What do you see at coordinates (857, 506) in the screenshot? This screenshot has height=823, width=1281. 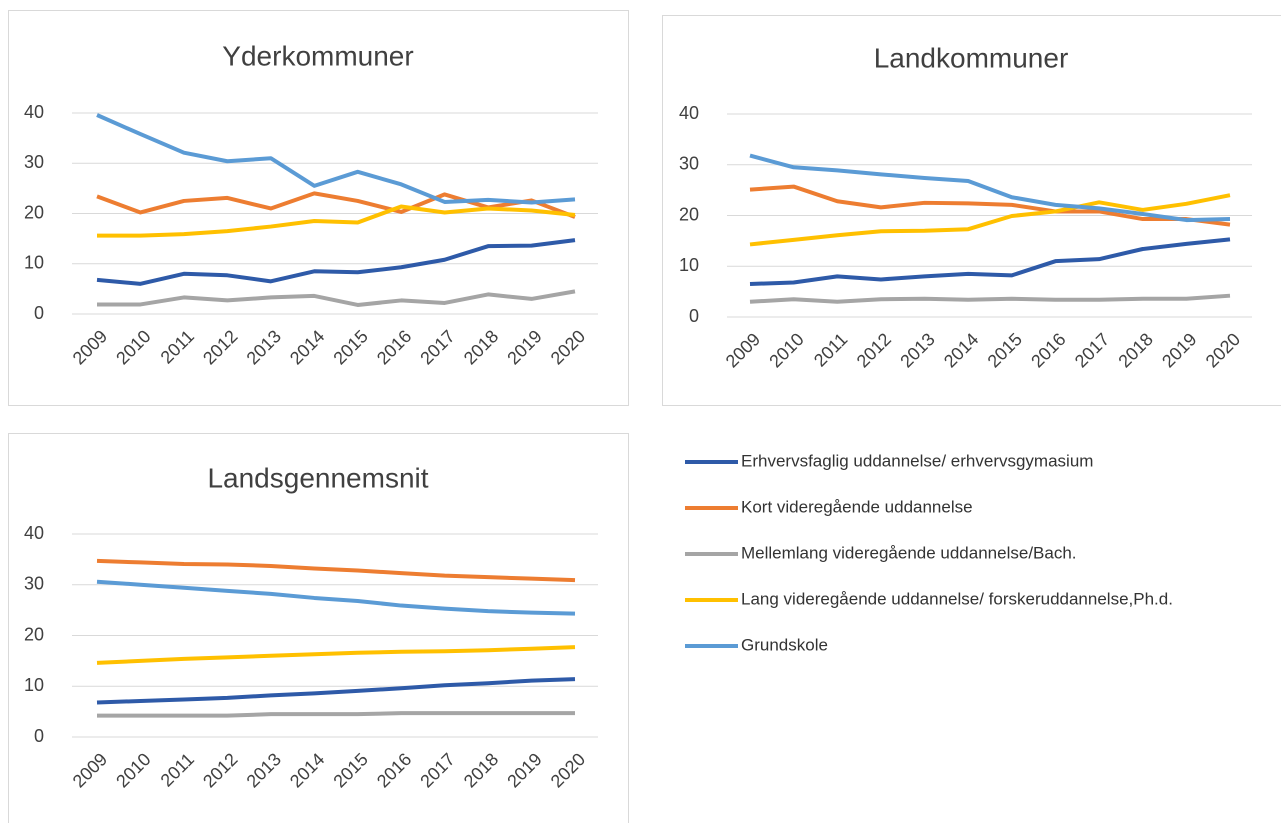 I see `legend-label: Kort videregående uddannelse` at bounding box center [857, 506].